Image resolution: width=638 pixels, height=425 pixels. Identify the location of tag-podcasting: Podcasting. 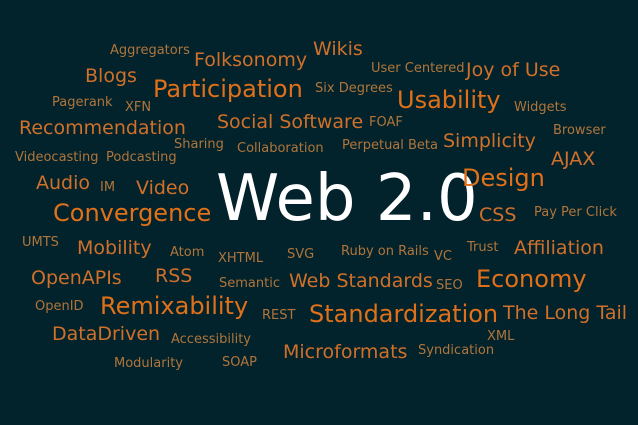
(141, 157).